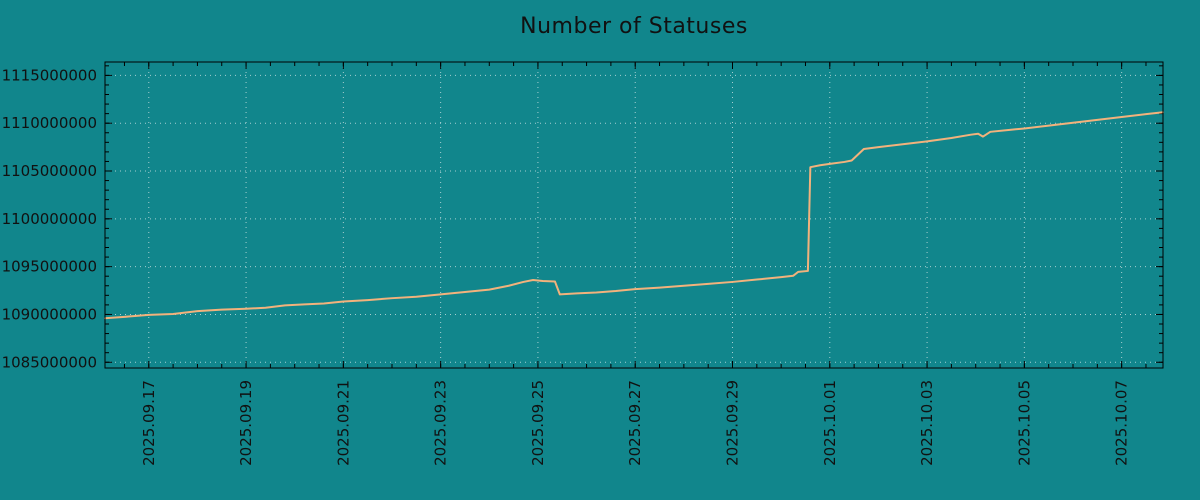 This screenshot has width=1200, height=500. What do you see at coordinates (49, 362) in the screenshot?
I see `y-tick-label: 1085000000` at bounding box center [49, 362].